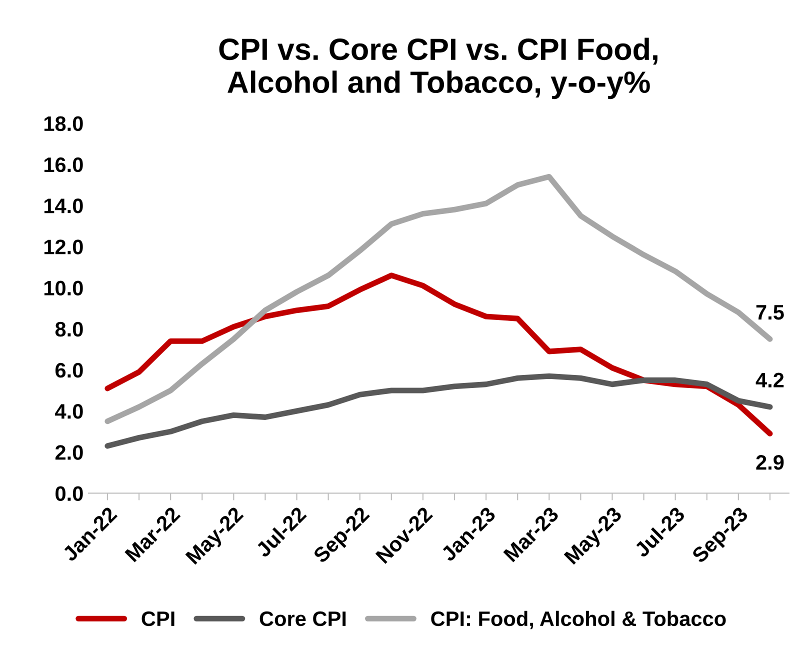 The width and height of the screenshot is (805, 649). What do you see at coordinates (63, 288) in the screenshot?
I see `y-tick-label: 10.0` at bounding box center [63, 288].